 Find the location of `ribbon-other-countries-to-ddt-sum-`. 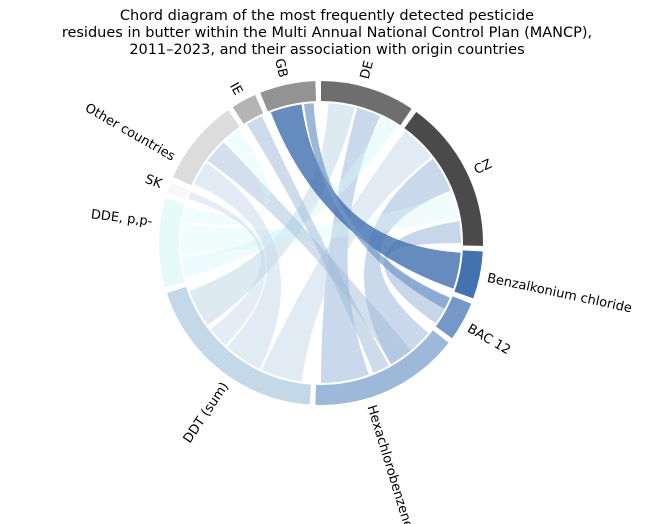

ribbon-other-countries-to-ddt-sum- is located at coordinates (238, 265).